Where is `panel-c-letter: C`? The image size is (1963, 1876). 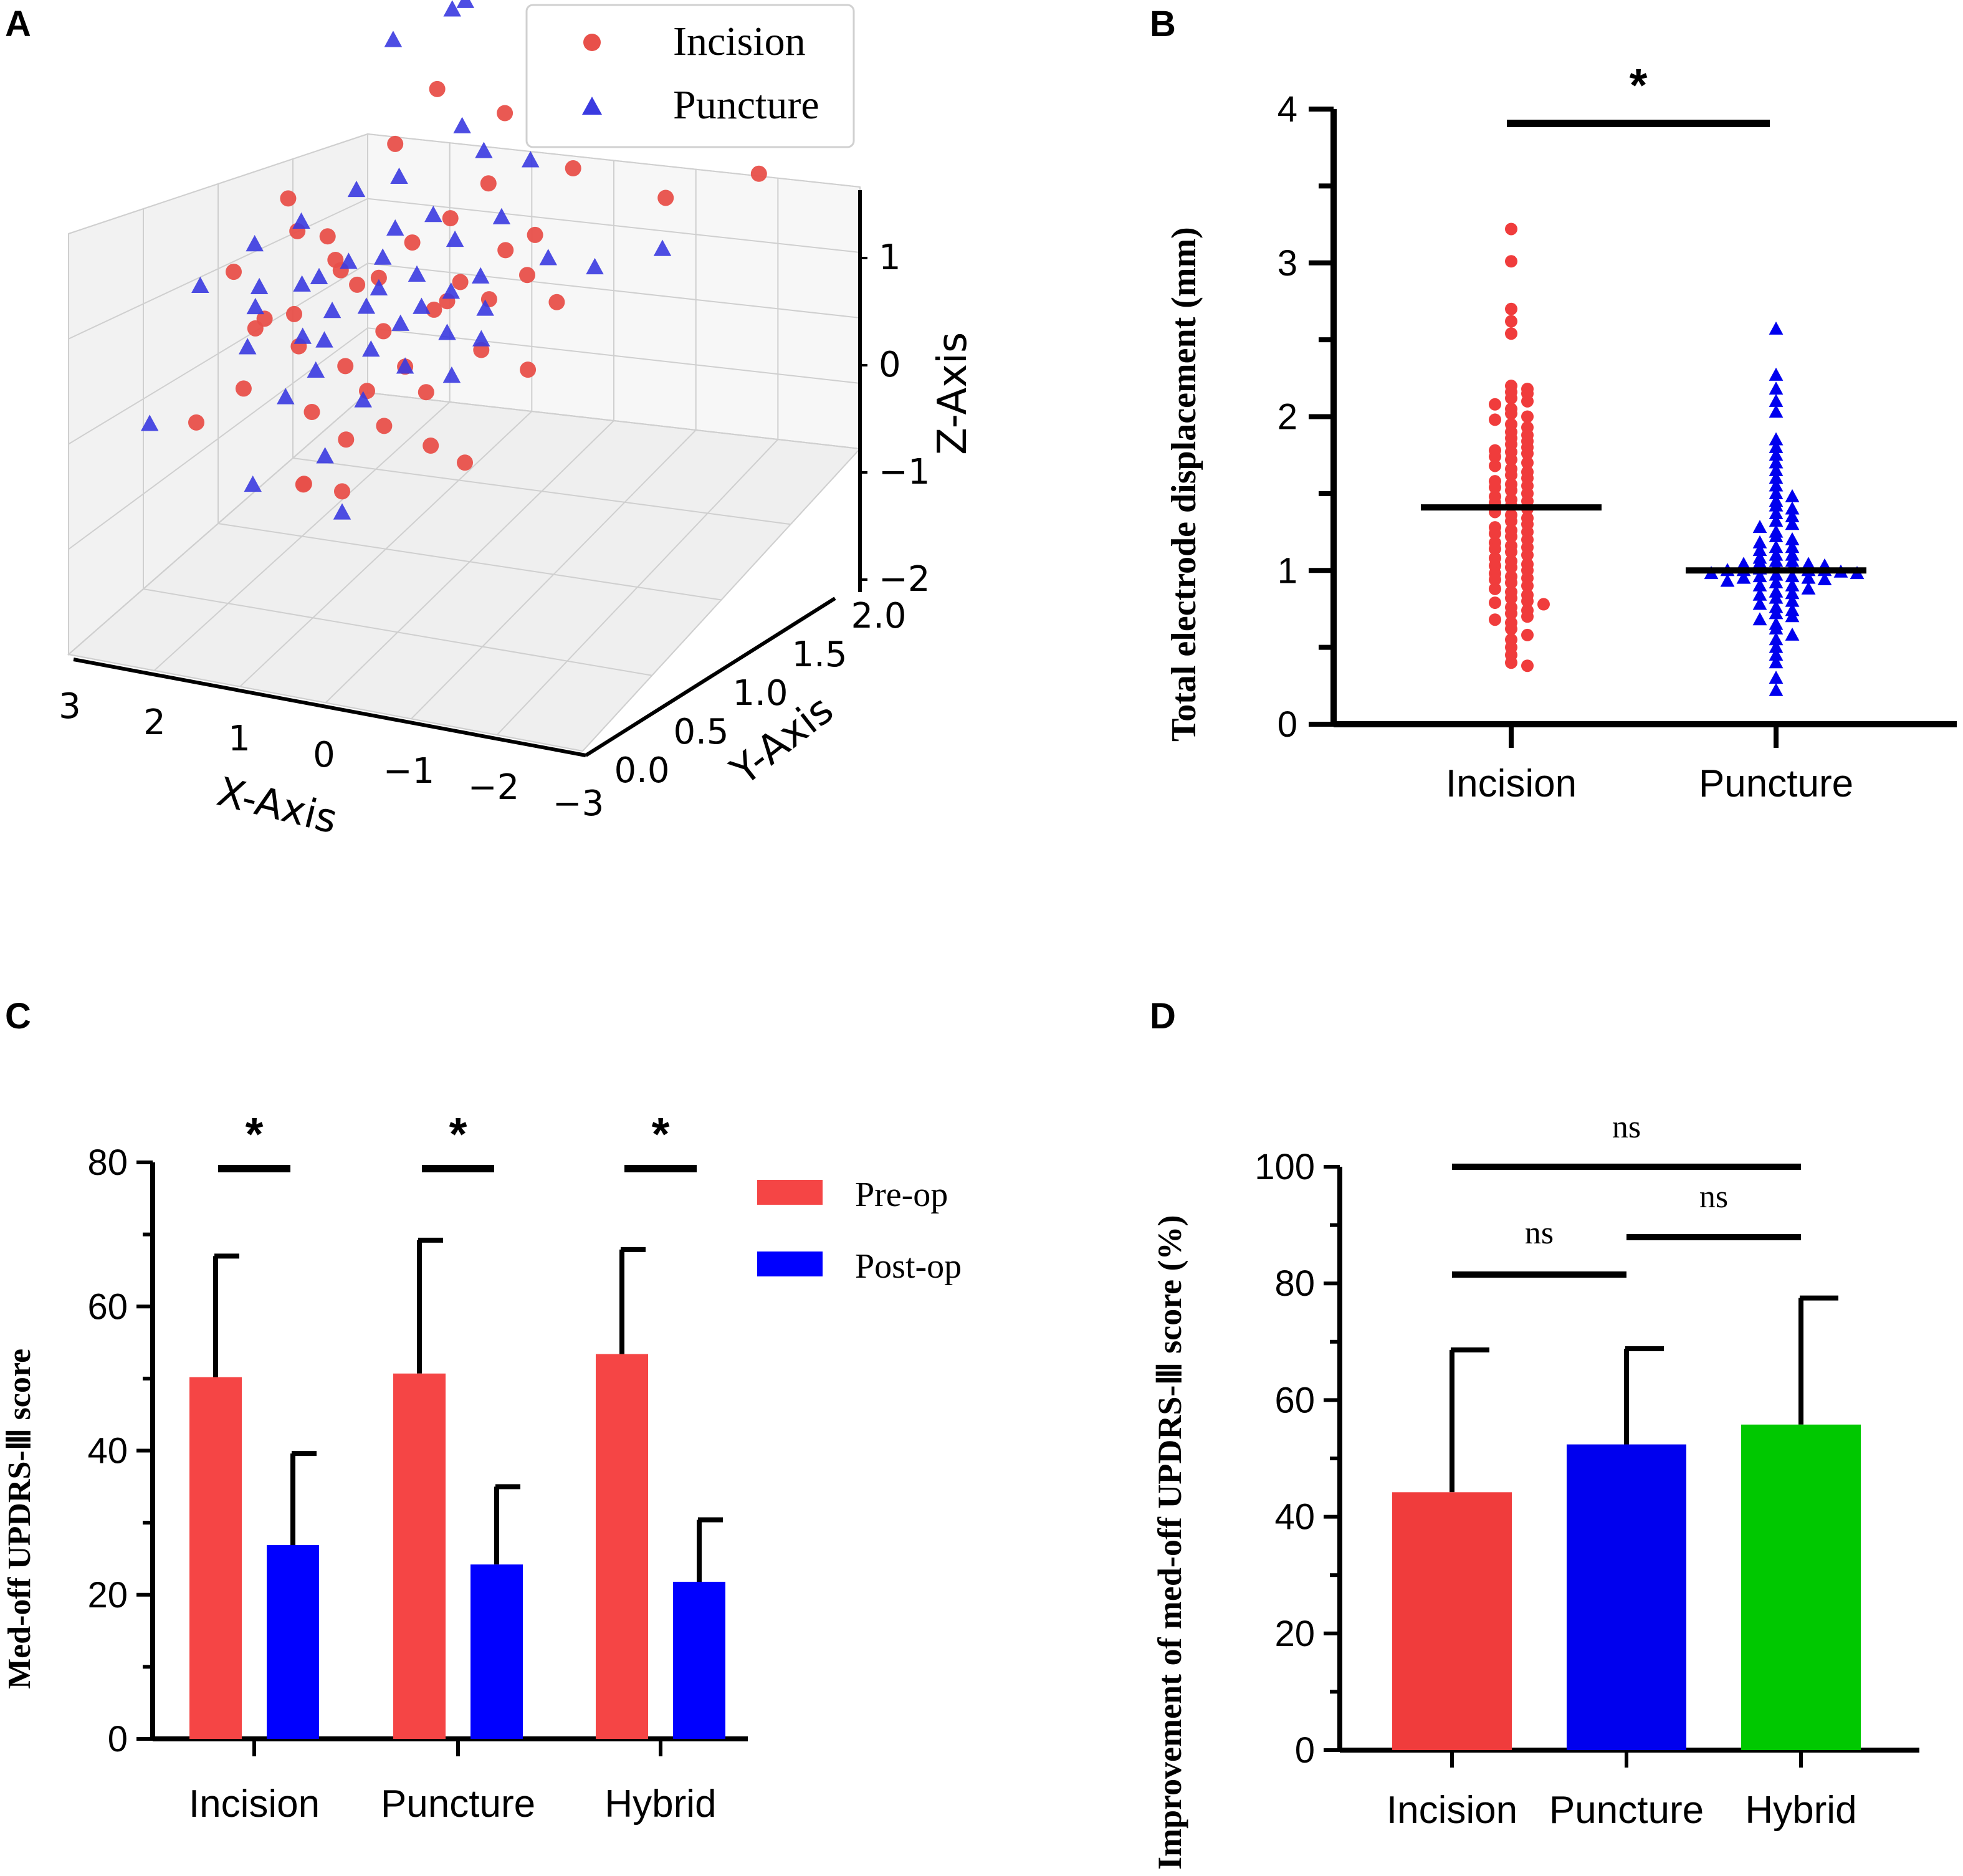
panel-c-letter: C is located at coordinates (18, 1016).